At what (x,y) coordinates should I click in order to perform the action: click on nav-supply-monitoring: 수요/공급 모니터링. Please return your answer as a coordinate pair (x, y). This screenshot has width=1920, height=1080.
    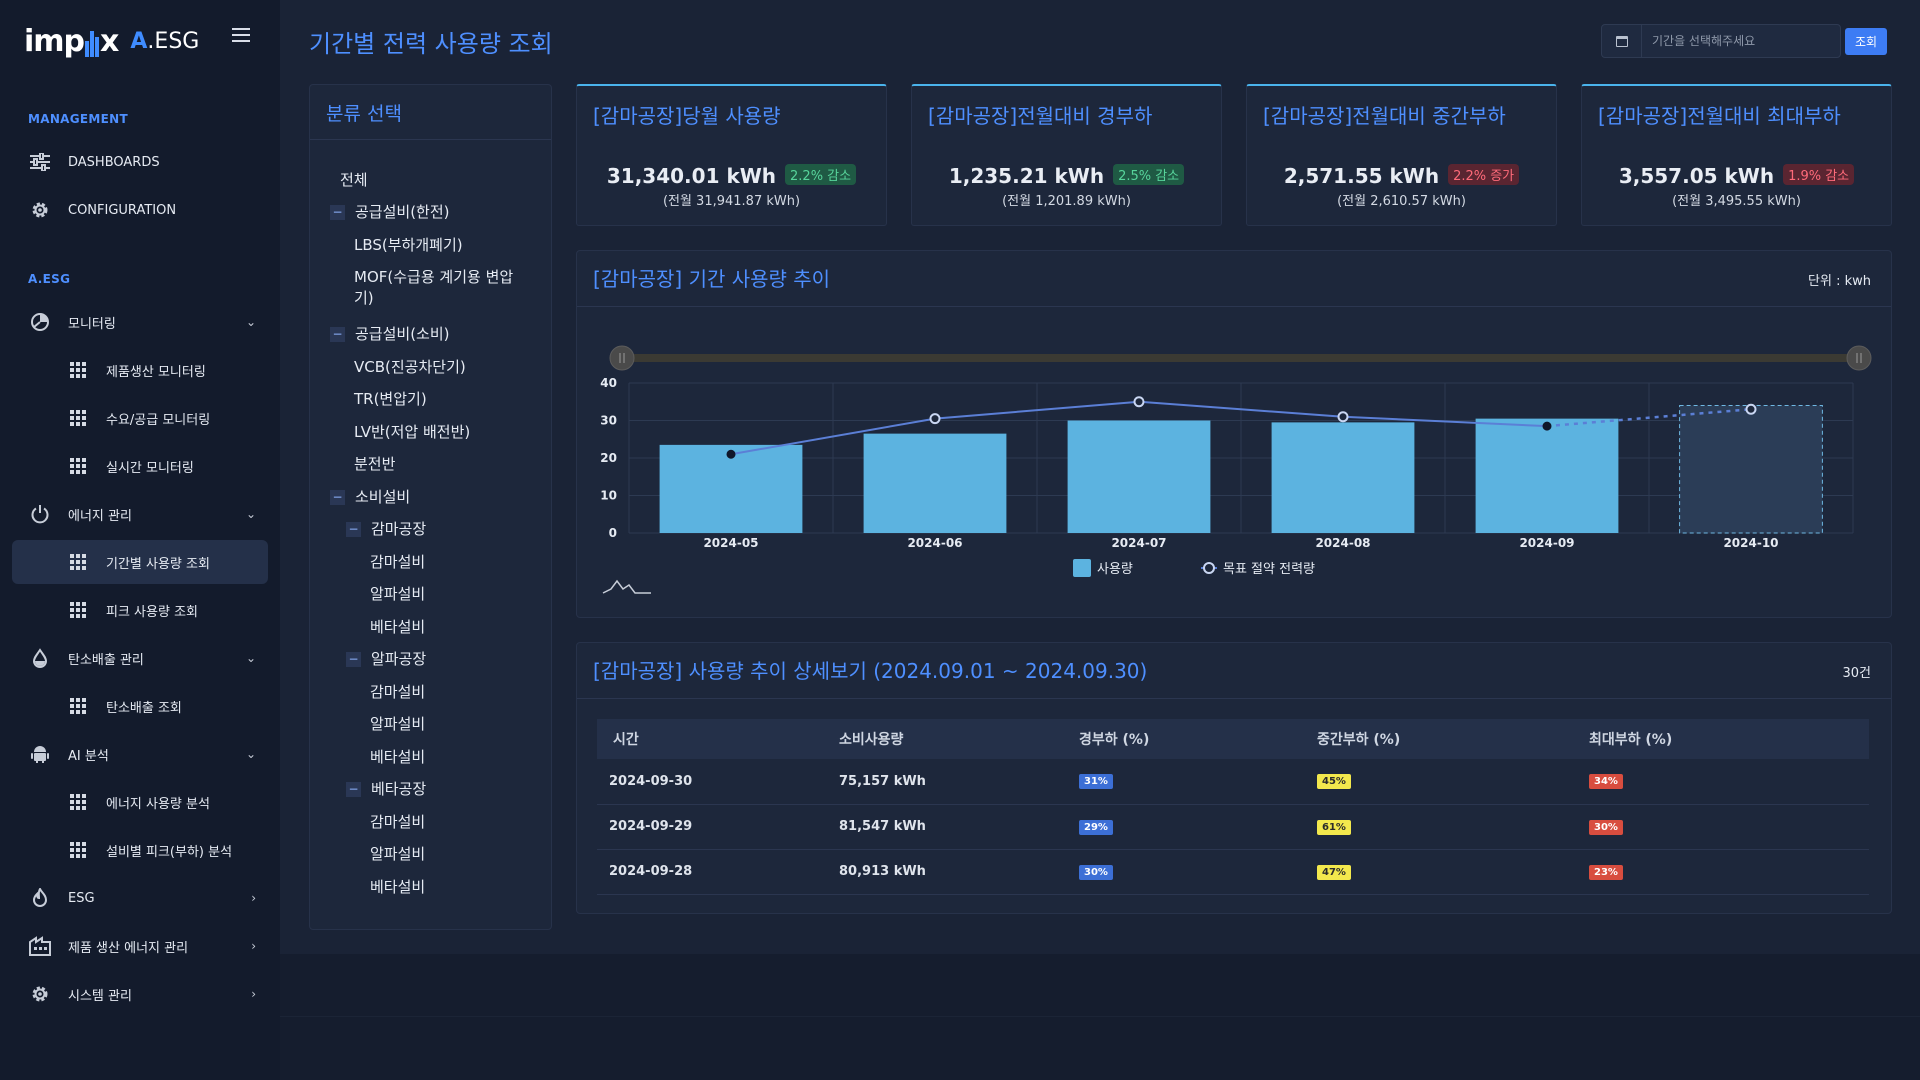
    Looking at the image, I should click on (140, 418).